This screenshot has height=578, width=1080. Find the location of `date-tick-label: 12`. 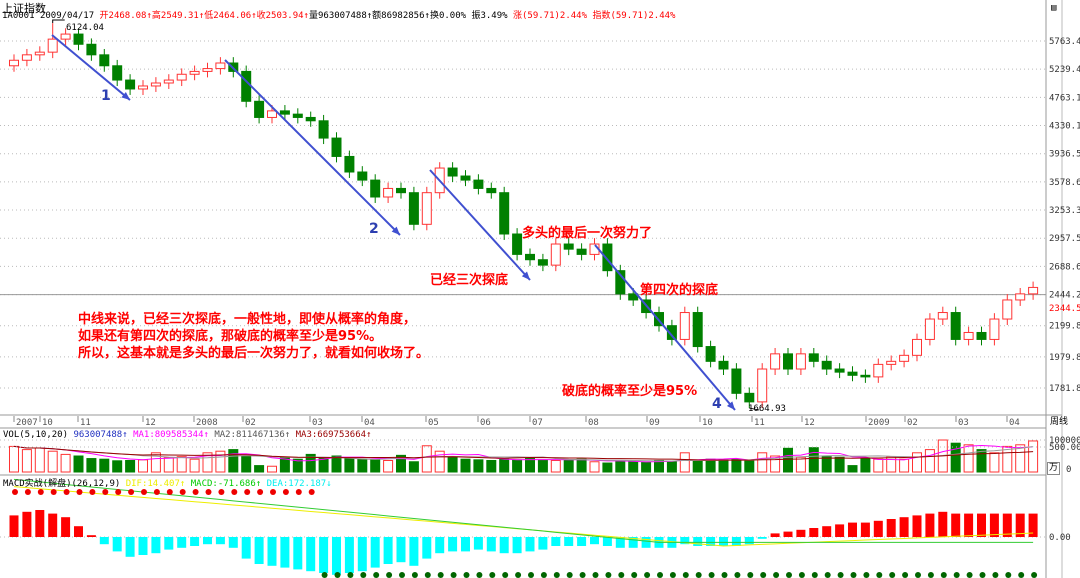

date-tick-label: 12 is located at coordinates (809, 423).